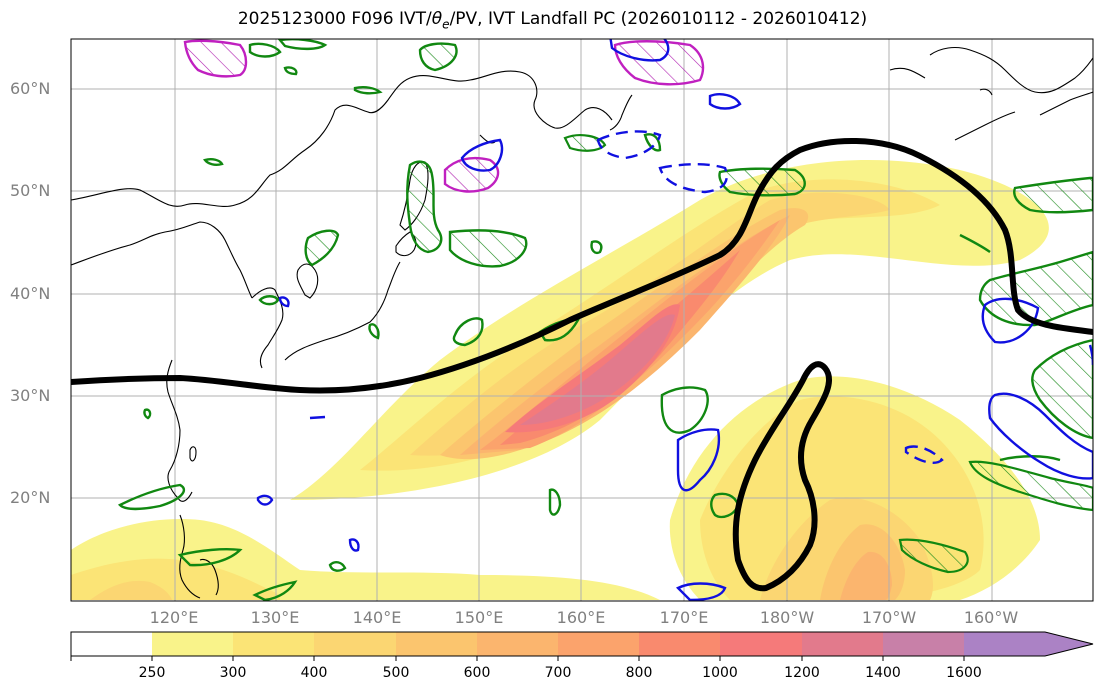 The width and height of the screenshot is (1105, 694). What do you see at coordinates (883, 673) in the screenshot?
I see `colorbar-label: 1400` at bounding box center [883, 673].